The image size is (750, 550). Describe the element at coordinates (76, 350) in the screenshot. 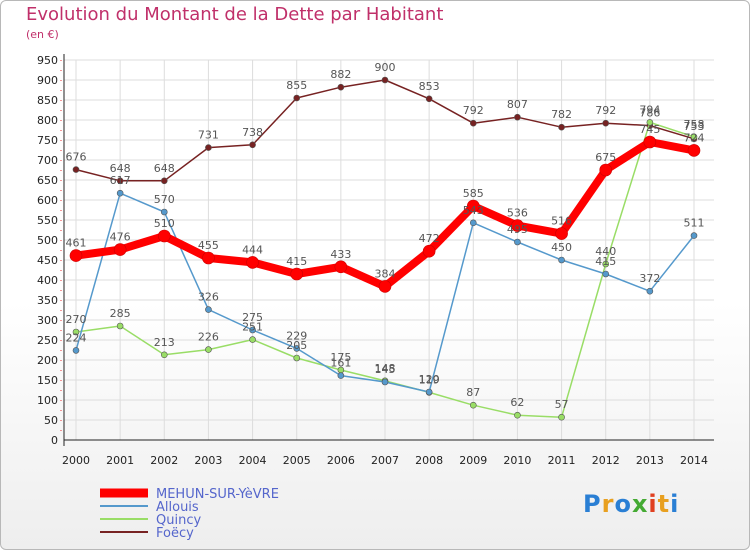

I see `series-1-point-2000` at that location.